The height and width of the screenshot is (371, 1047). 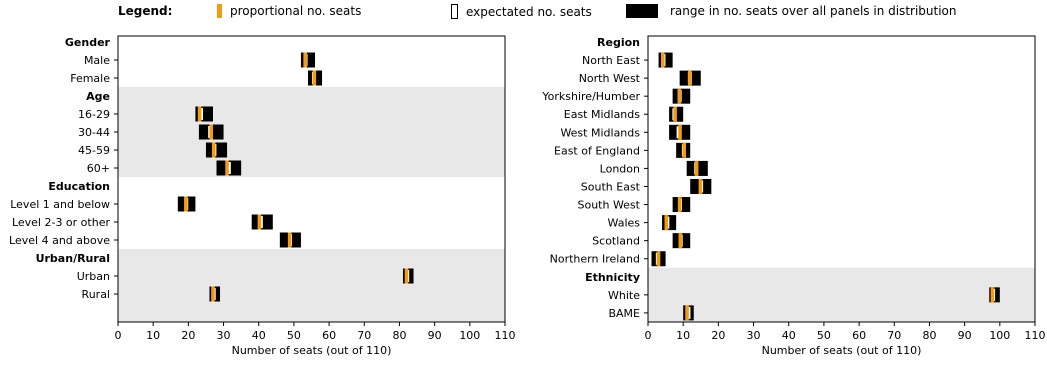 I want to click on proportional-marker-east-midlands, so click(x=675, y=114).